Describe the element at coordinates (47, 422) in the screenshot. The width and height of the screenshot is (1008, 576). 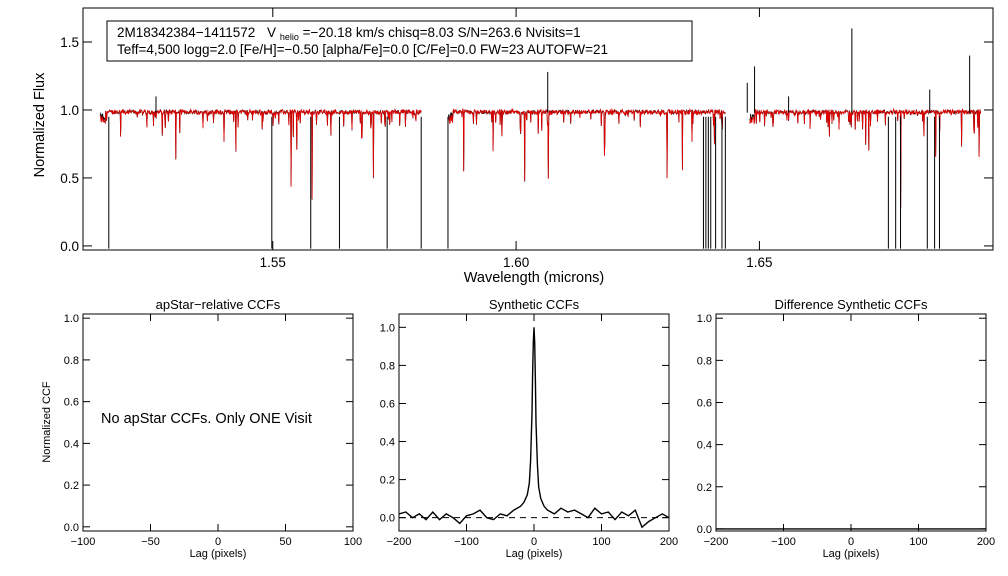
I see `apstar-ccf-ylabel: Normalized CCF` at that location.